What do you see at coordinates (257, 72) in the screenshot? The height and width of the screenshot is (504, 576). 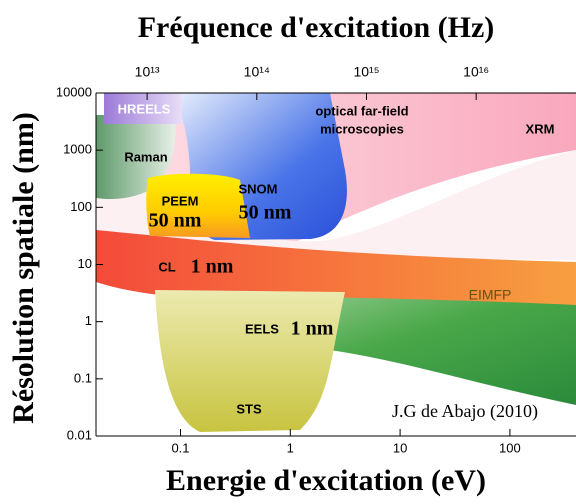 I see `x2-tick-label: 10¹⁴` at bounding box center [257, 72].